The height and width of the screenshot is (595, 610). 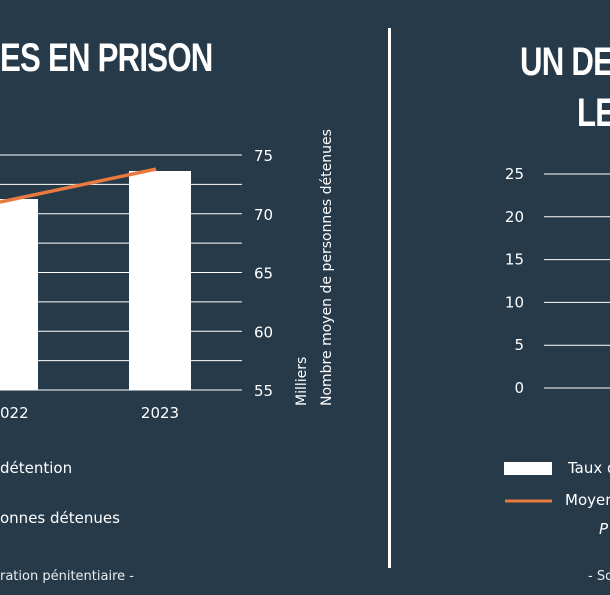 What do you see at coordinates (589, 468) in the screenshot?
I see `right-legend-bar-label: Taux d` at bounding box center [589, 468].